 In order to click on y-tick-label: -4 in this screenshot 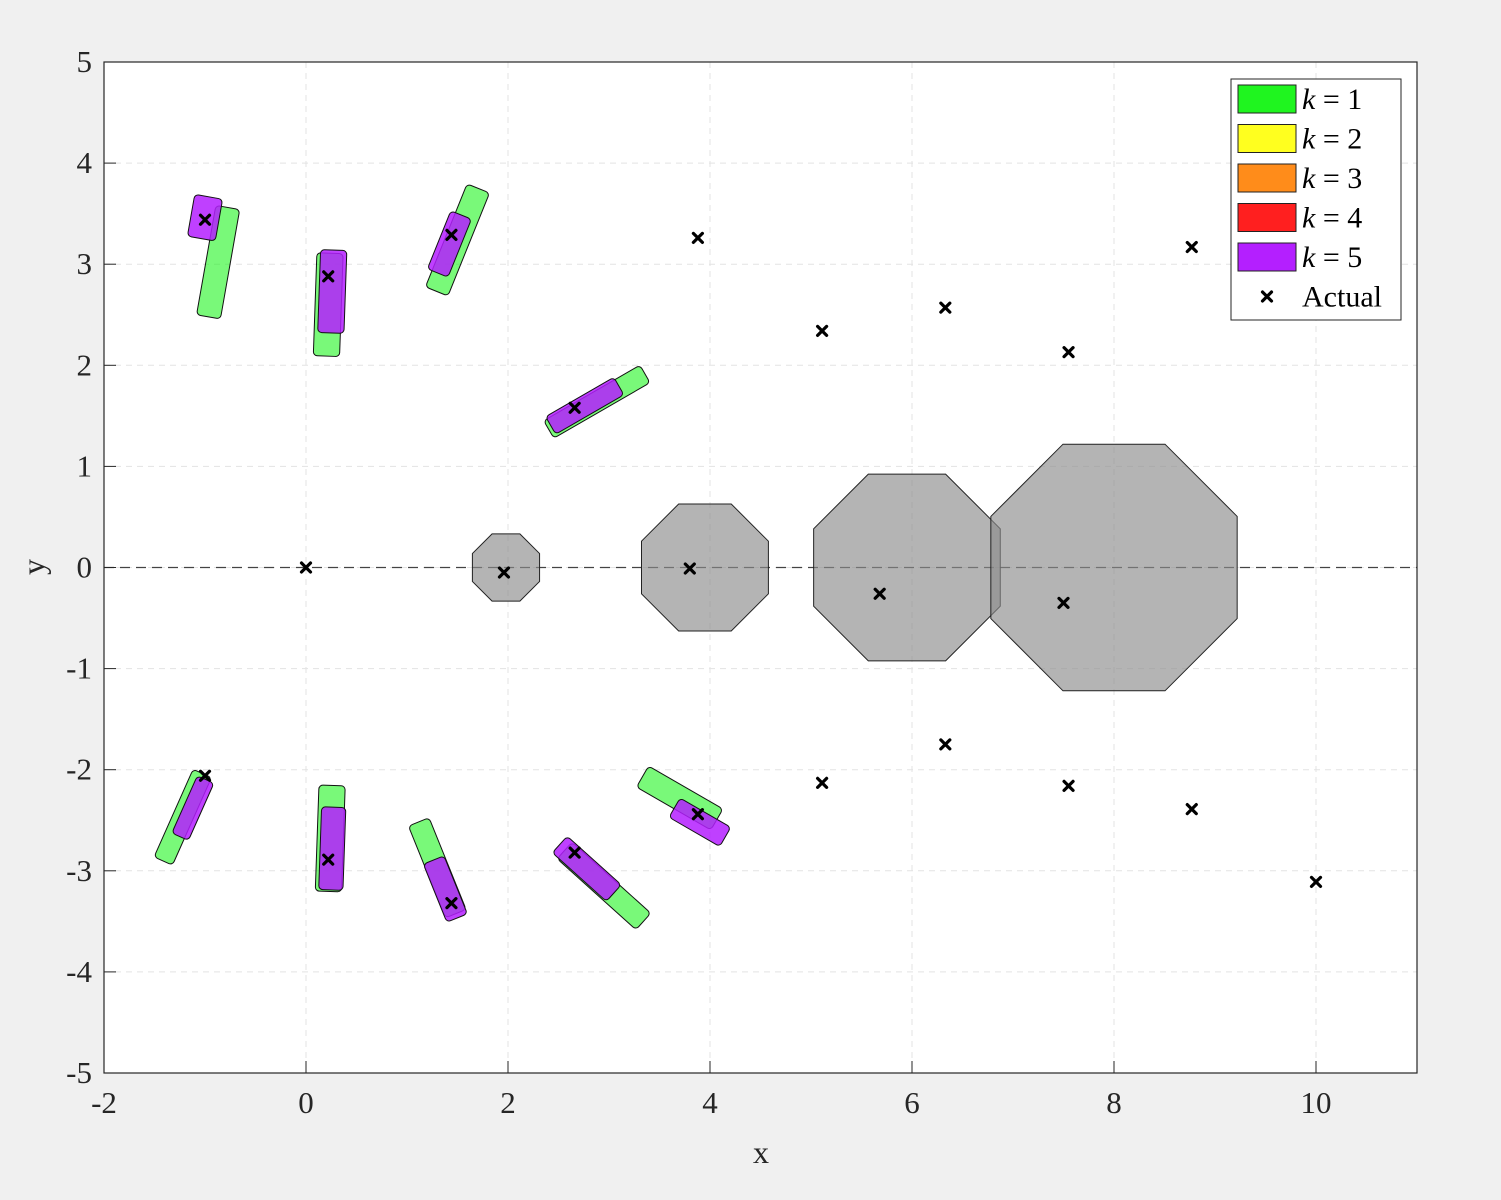, I will do `click(79, 971)`.